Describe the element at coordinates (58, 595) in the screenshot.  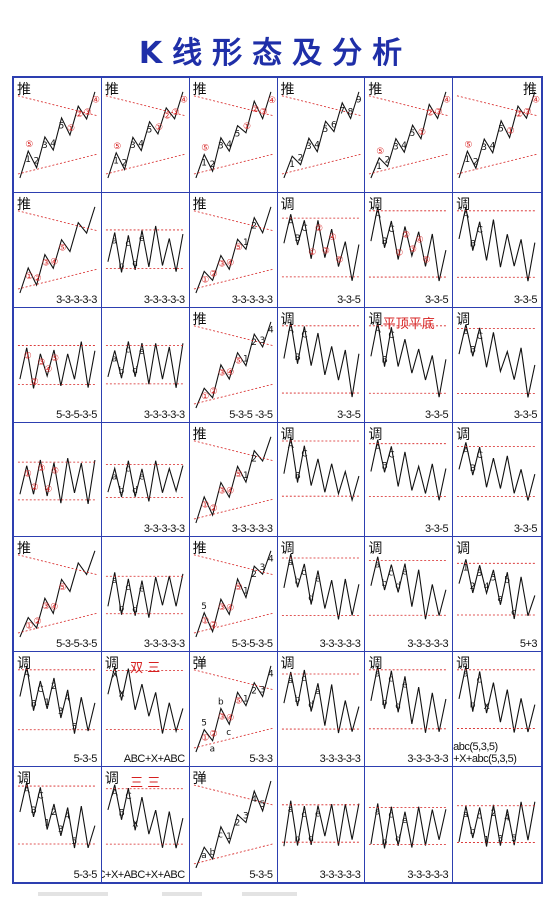
I see `pattern-cell: ① ② ③ ④ ⑤ 推 5-3-5-3-5` at that location.